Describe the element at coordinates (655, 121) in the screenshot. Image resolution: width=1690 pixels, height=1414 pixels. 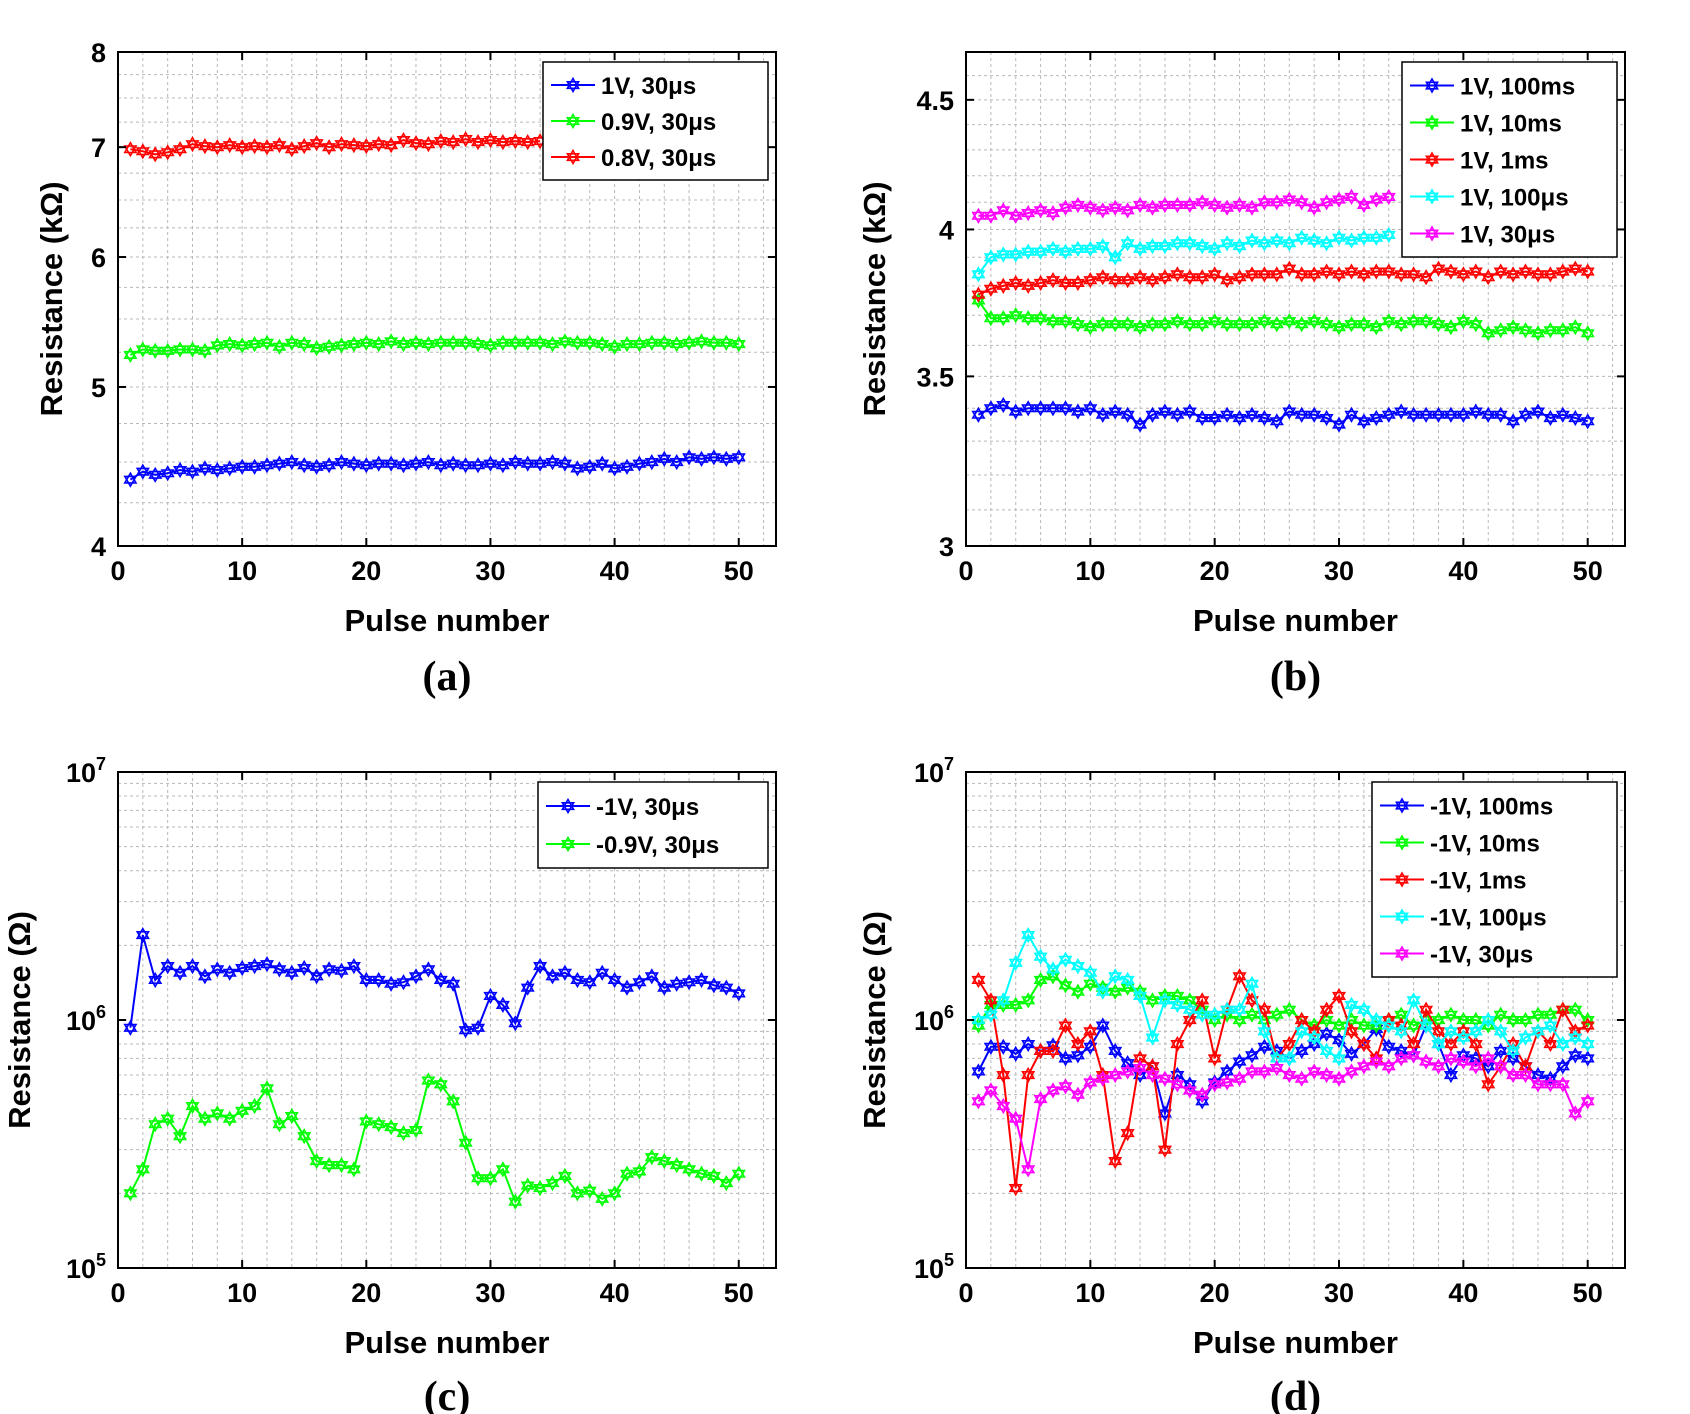
I see `legend: 1V, 30μs 0.9V, 30μs 0.8V, 30μs` at that location.